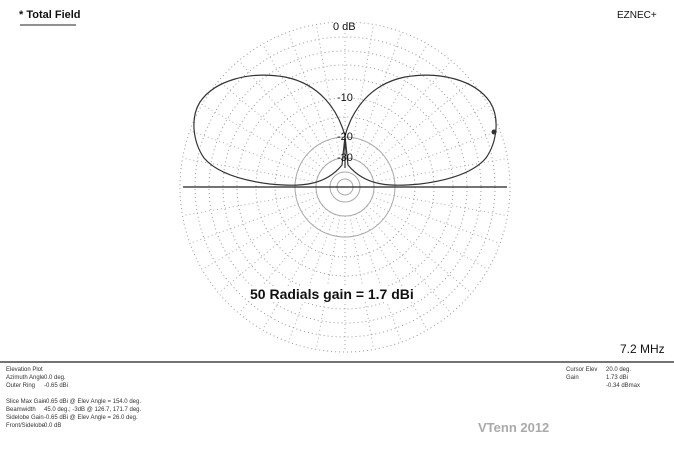 The height and width of the screenshot is (453, 674). I want to click on ring-label: -10, so click(345, 98).